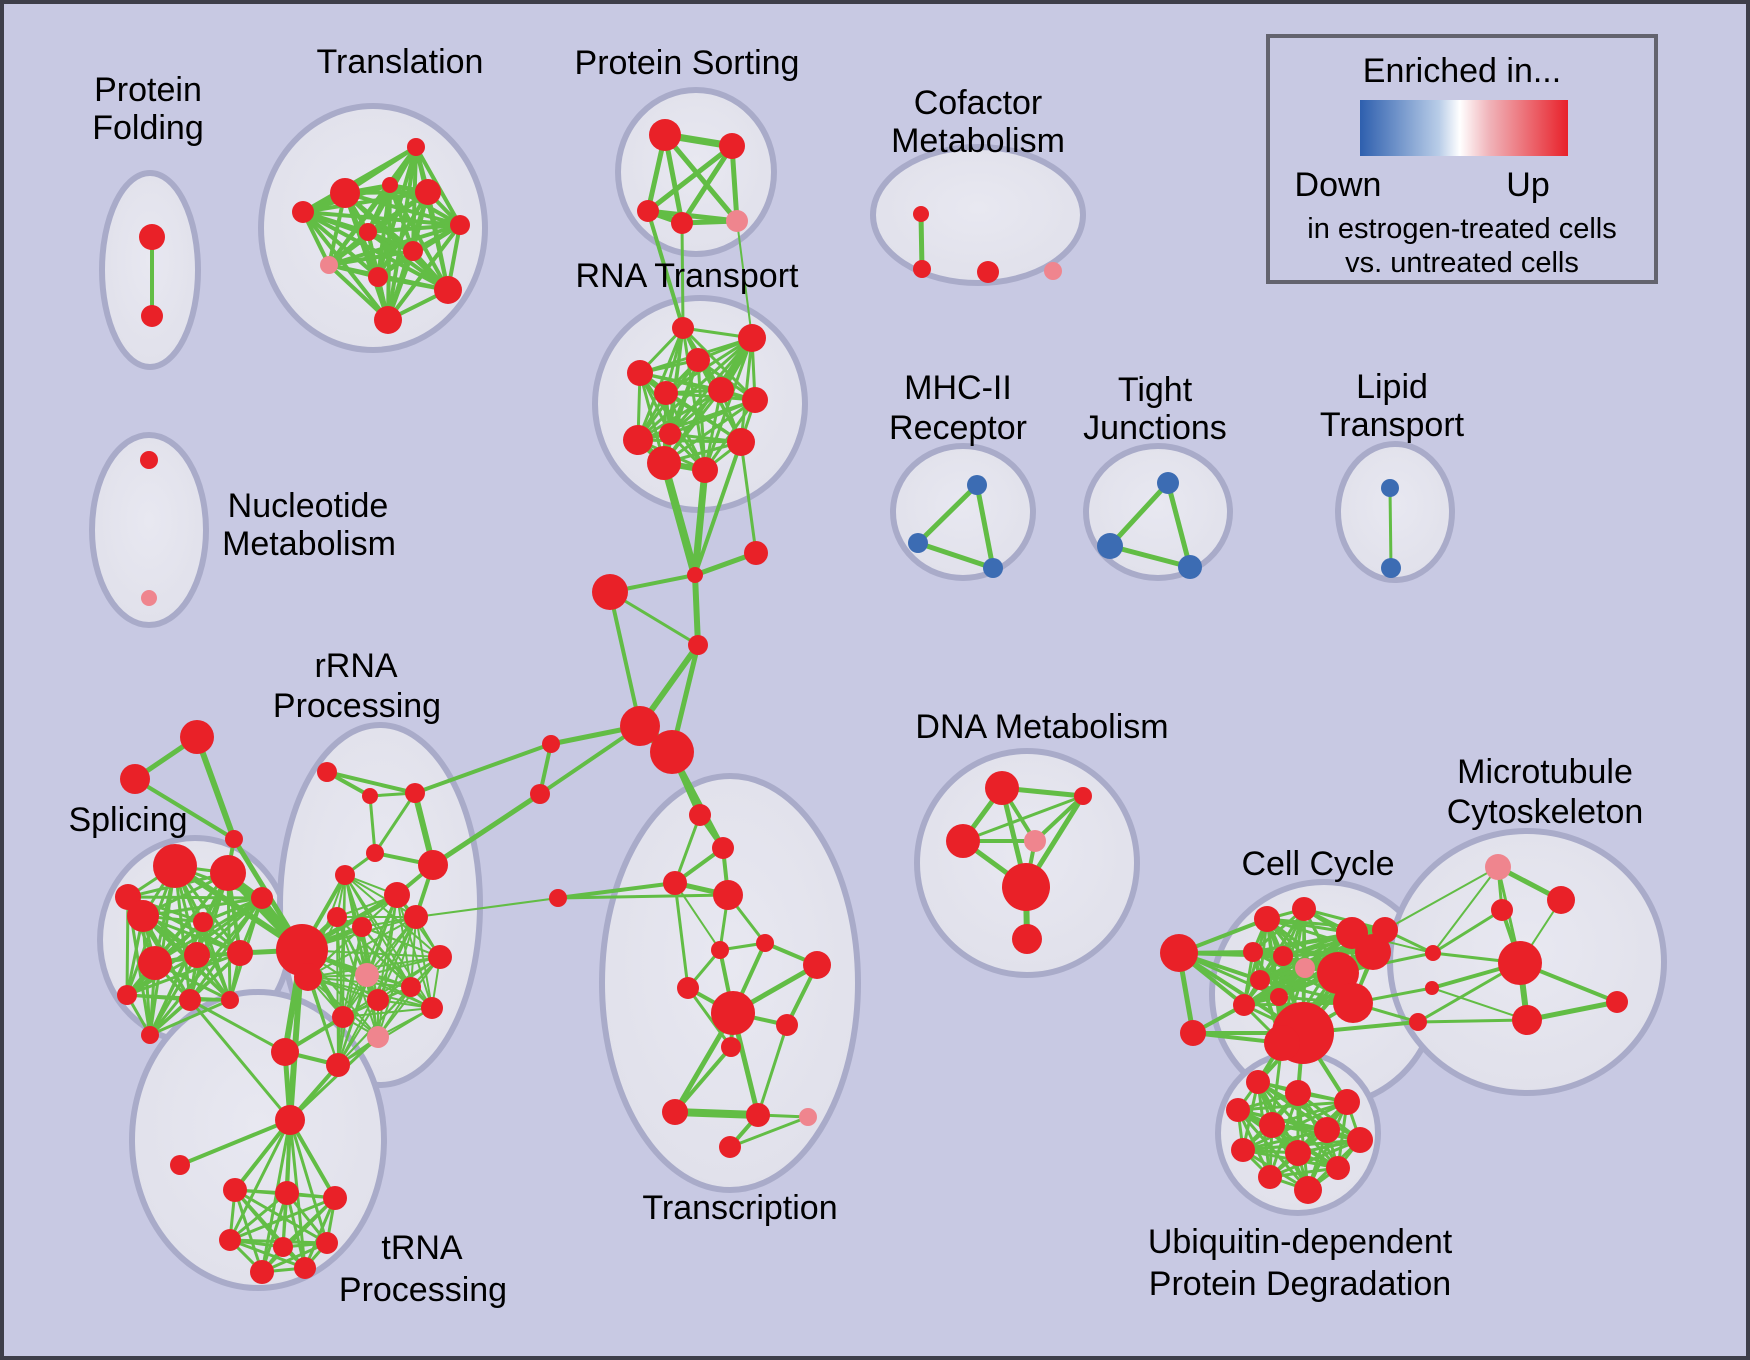 The width and height of the screenshot is (1750, 1360). Describe the element at coordinates (175, 866) in the screenshot. I see `network-node-S1` at that location.